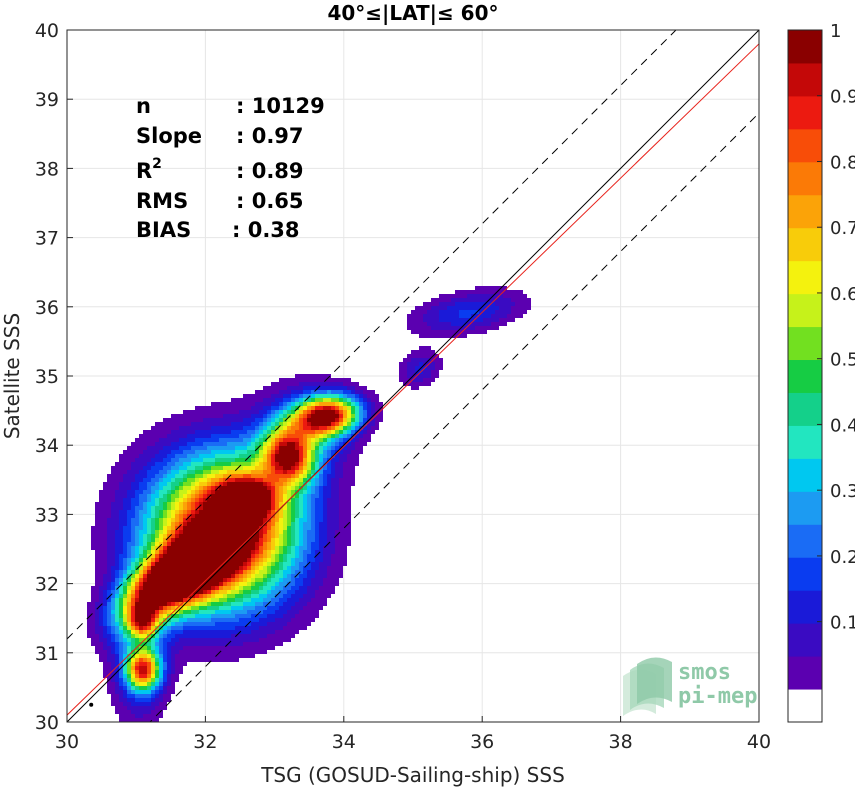  Describe the element at coordinates (144, 171) in the screenshot. I see `stat-r2-base: R` at that location.